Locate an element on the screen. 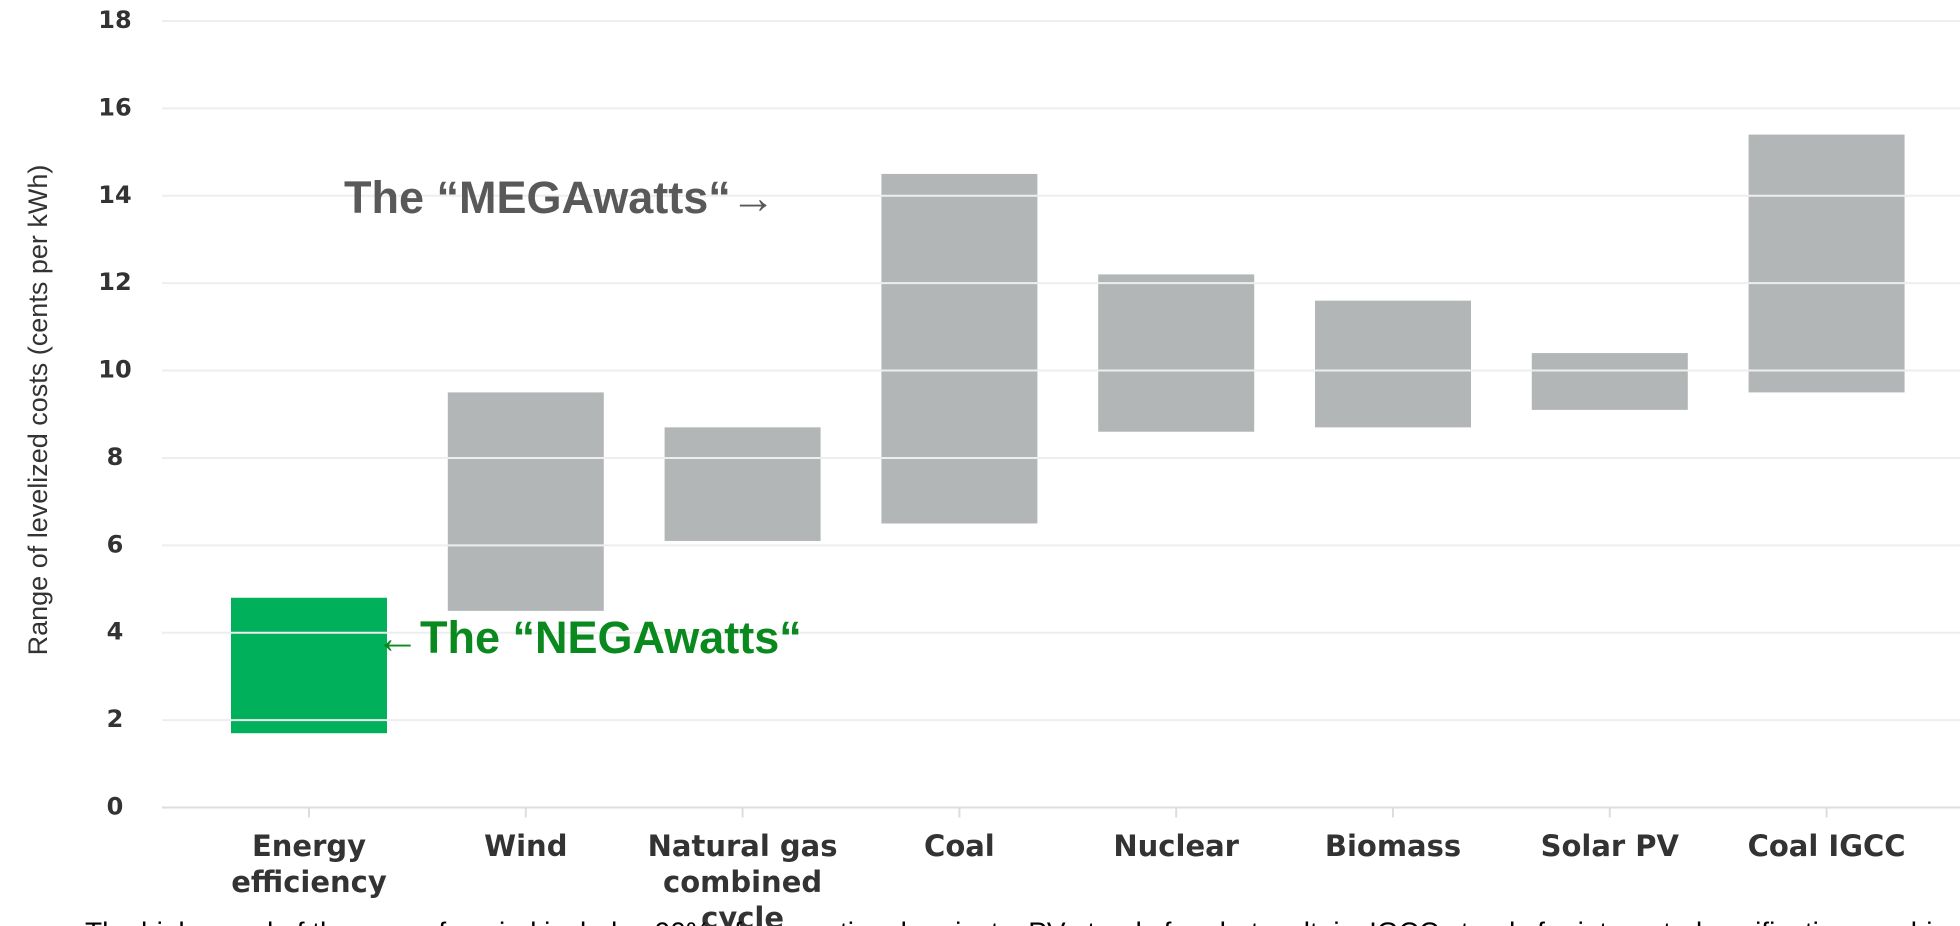 The height and width of the screenshot is (926, 1960). x-tick-label: Nuclear is located at coordinates (1176, 846).